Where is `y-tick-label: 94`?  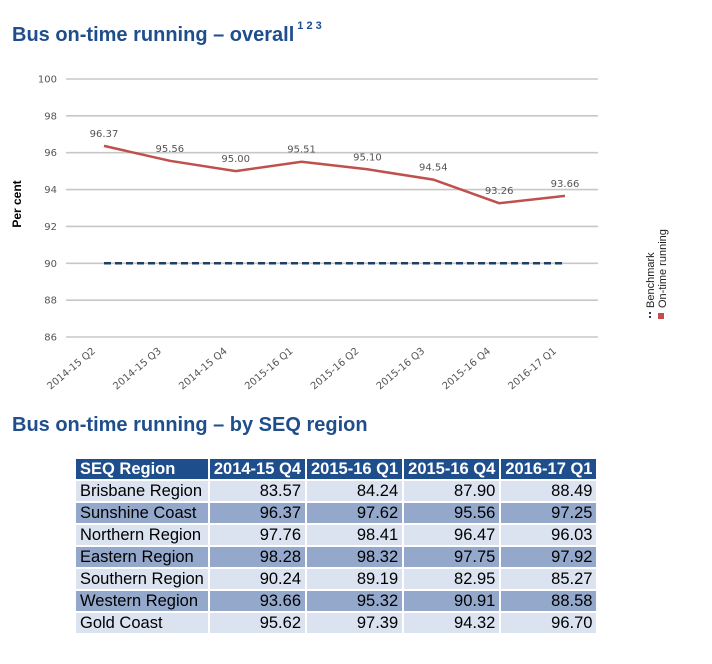
y-tick-label: 94 is located at coordinates (50, 190).